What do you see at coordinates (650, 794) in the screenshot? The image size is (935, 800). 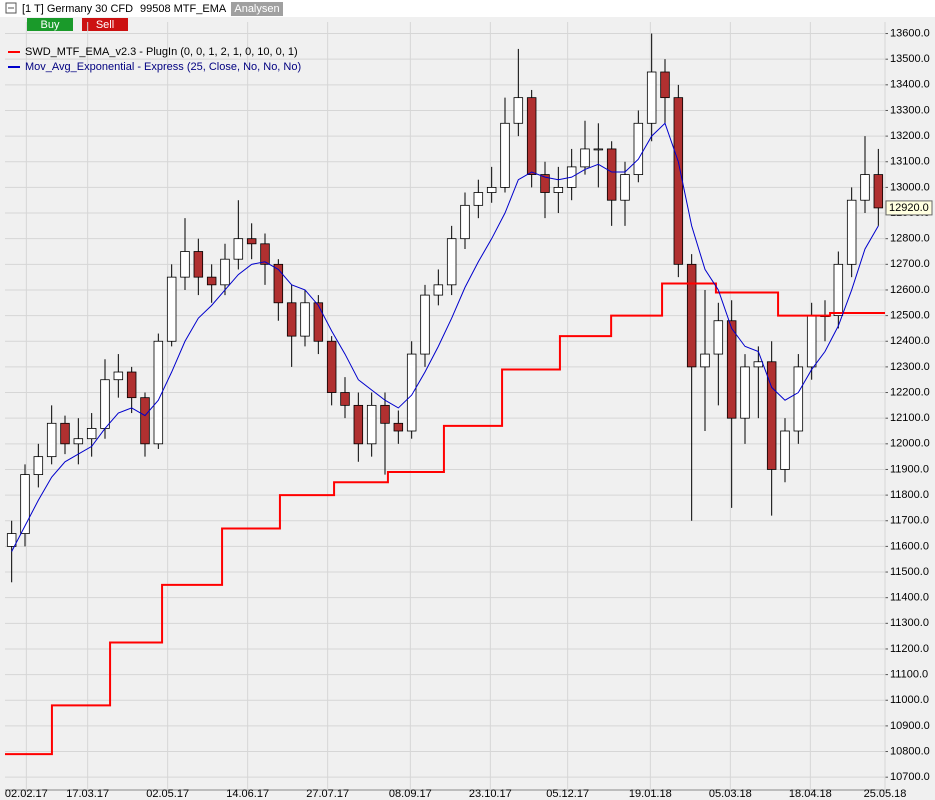 I see `x-tick-label: 19.01.18` at bounding box center [650, 794].